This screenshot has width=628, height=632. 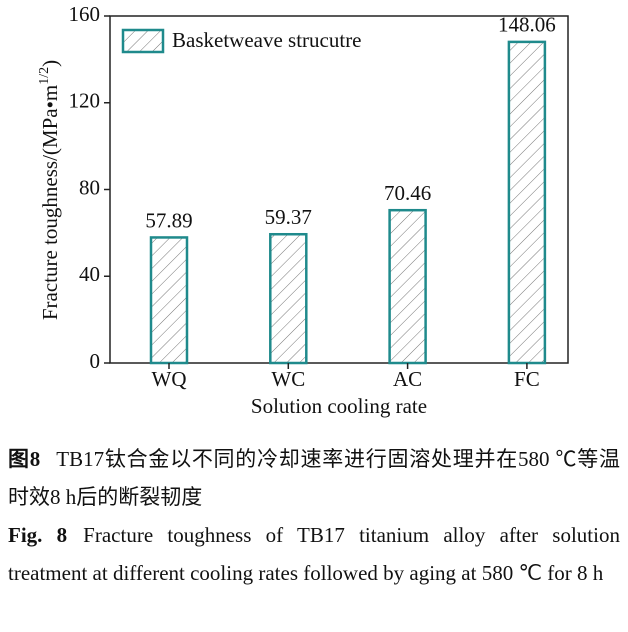 I want to click on value-label: 59.37, so click(x=288, y=217).